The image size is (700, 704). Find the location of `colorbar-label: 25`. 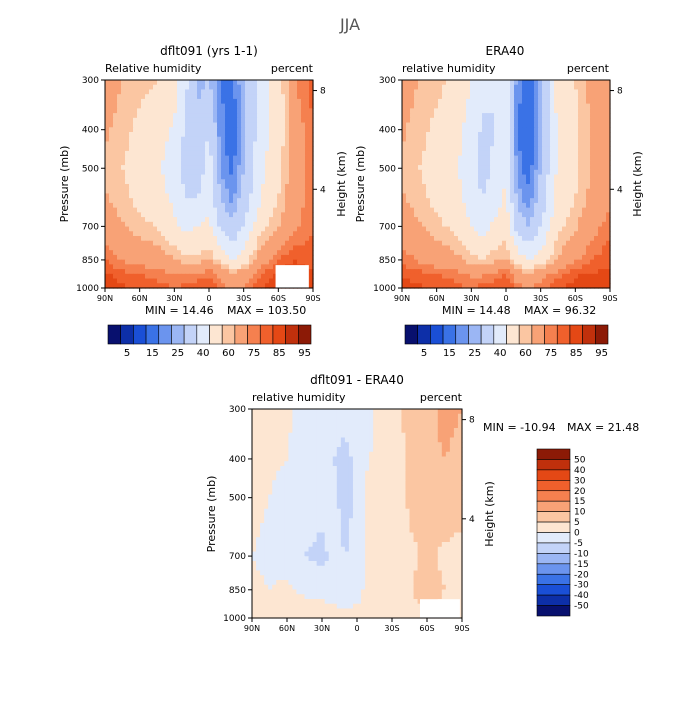

colorbar-label: 25 is located at coordinates (177, 353).